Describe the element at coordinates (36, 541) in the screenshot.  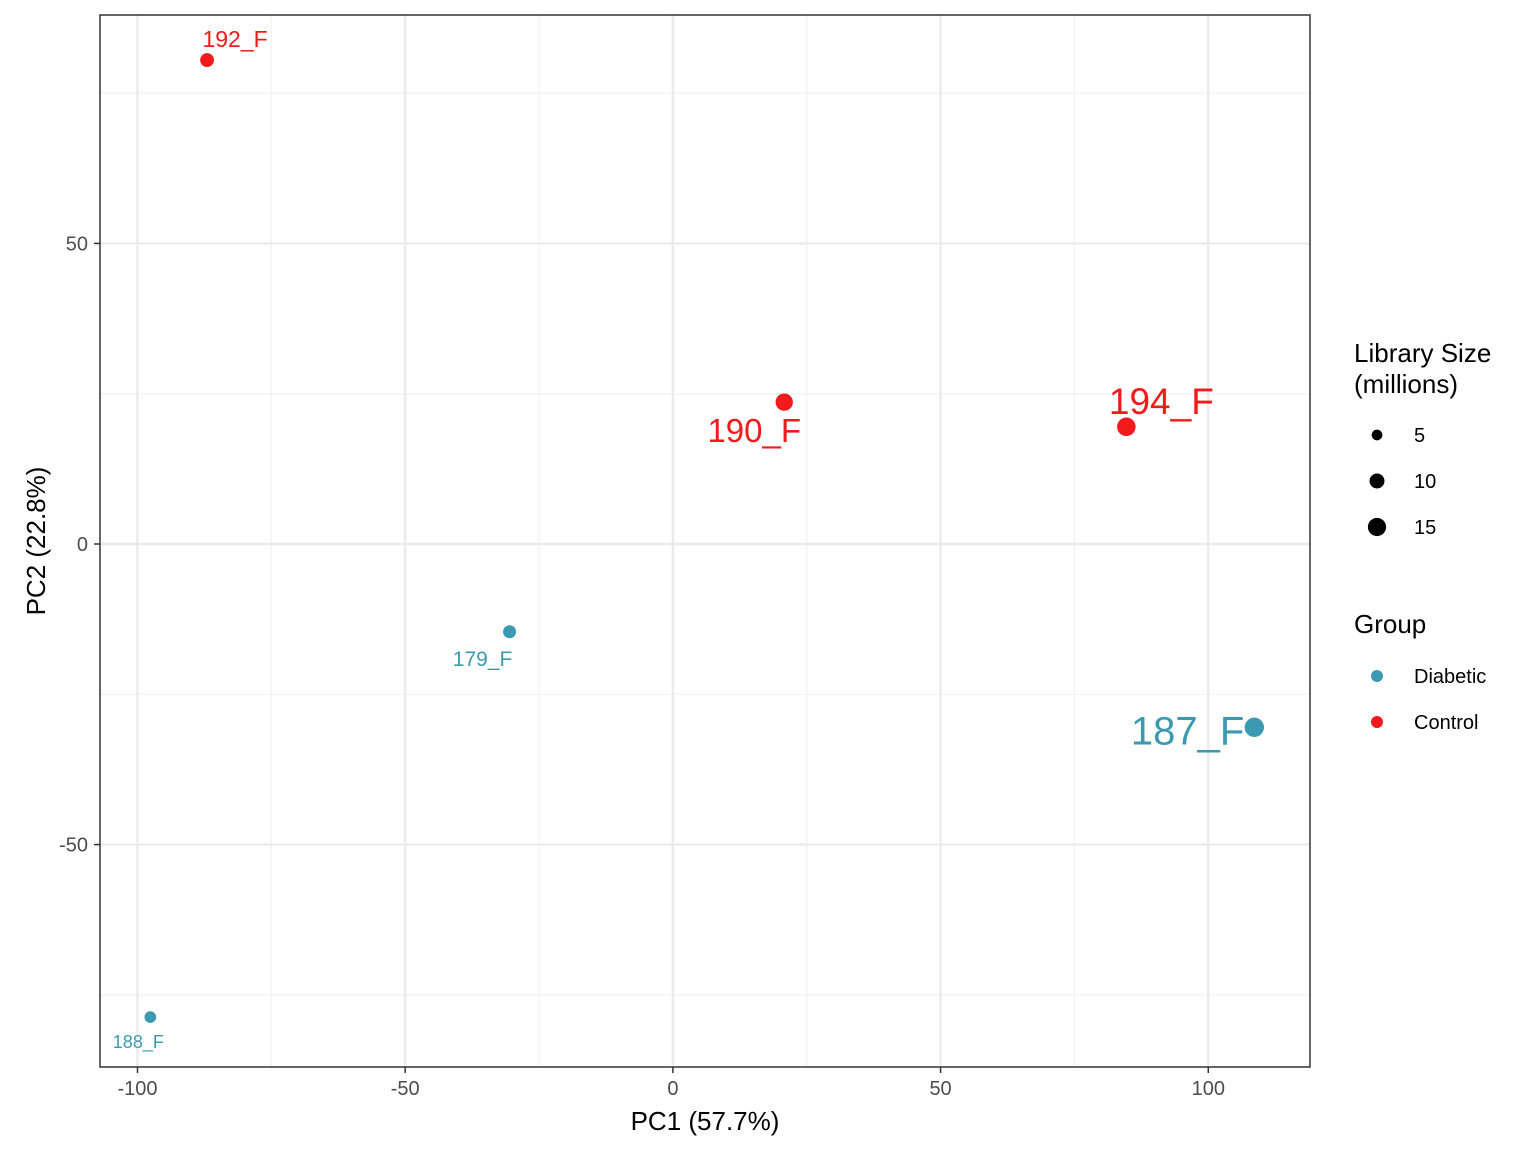
I see `y-axis-title: PC2 (22.8%)` at that location.